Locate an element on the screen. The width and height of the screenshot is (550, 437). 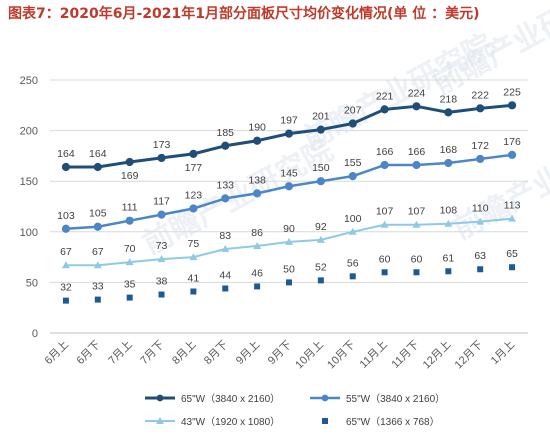
data-label: 73 is located at coordinates (162, 246).